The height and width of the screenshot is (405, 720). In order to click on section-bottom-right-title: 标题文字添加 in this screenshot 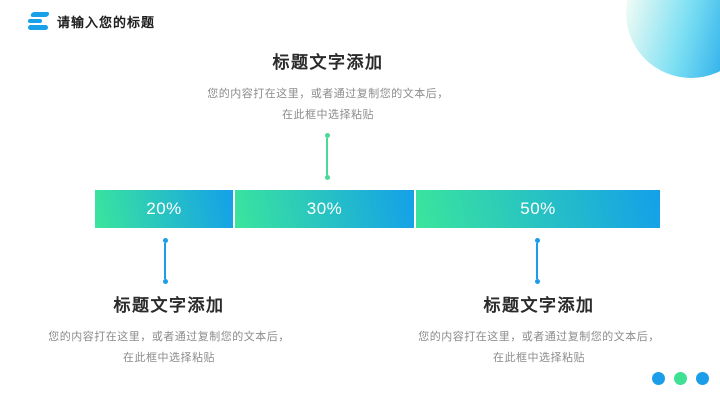, I will do `click(539, 305)`.